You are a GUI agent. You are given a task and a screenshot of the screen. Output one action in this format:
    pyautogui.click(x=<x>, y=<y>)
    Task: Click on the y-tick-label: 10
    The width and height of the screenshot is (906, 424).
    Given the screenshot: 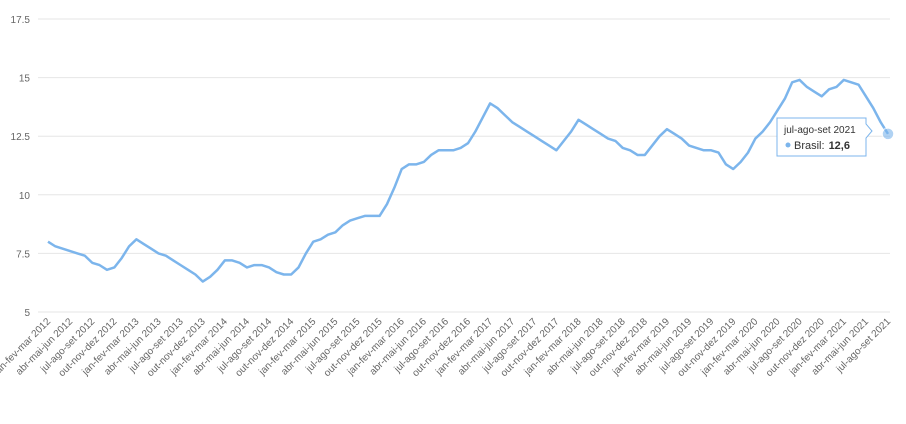 What is the action you would take?
    pyautogui.click(x=25, y=196)
    